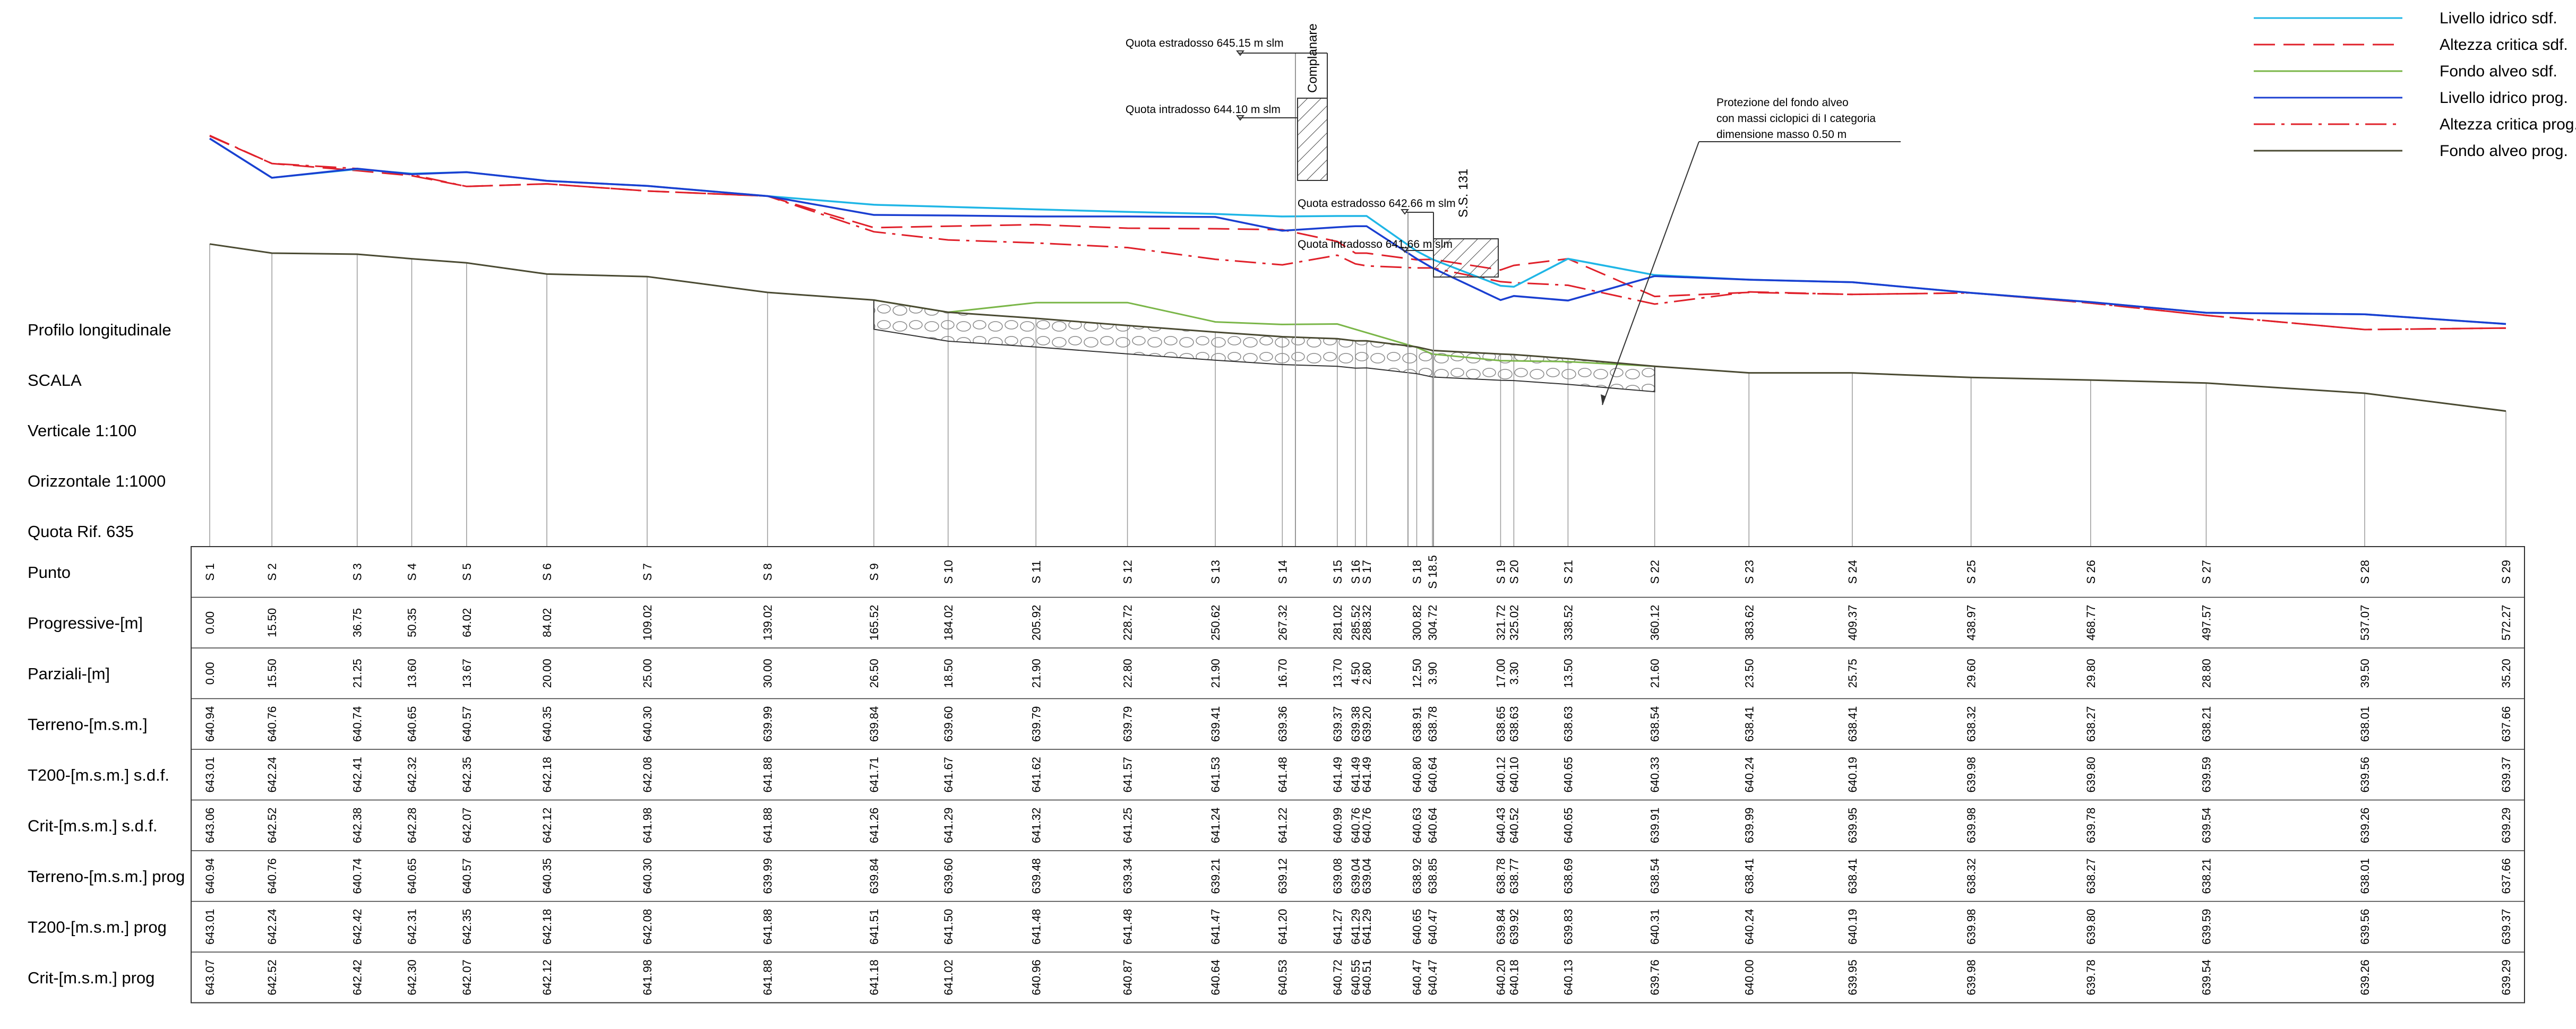 The height and width of the screenshot is (1029, 2576). What do you see at coordinates (1036, 572) in the screenshot?
I see `station-label: S 11` at bounding box center [1036, 572].